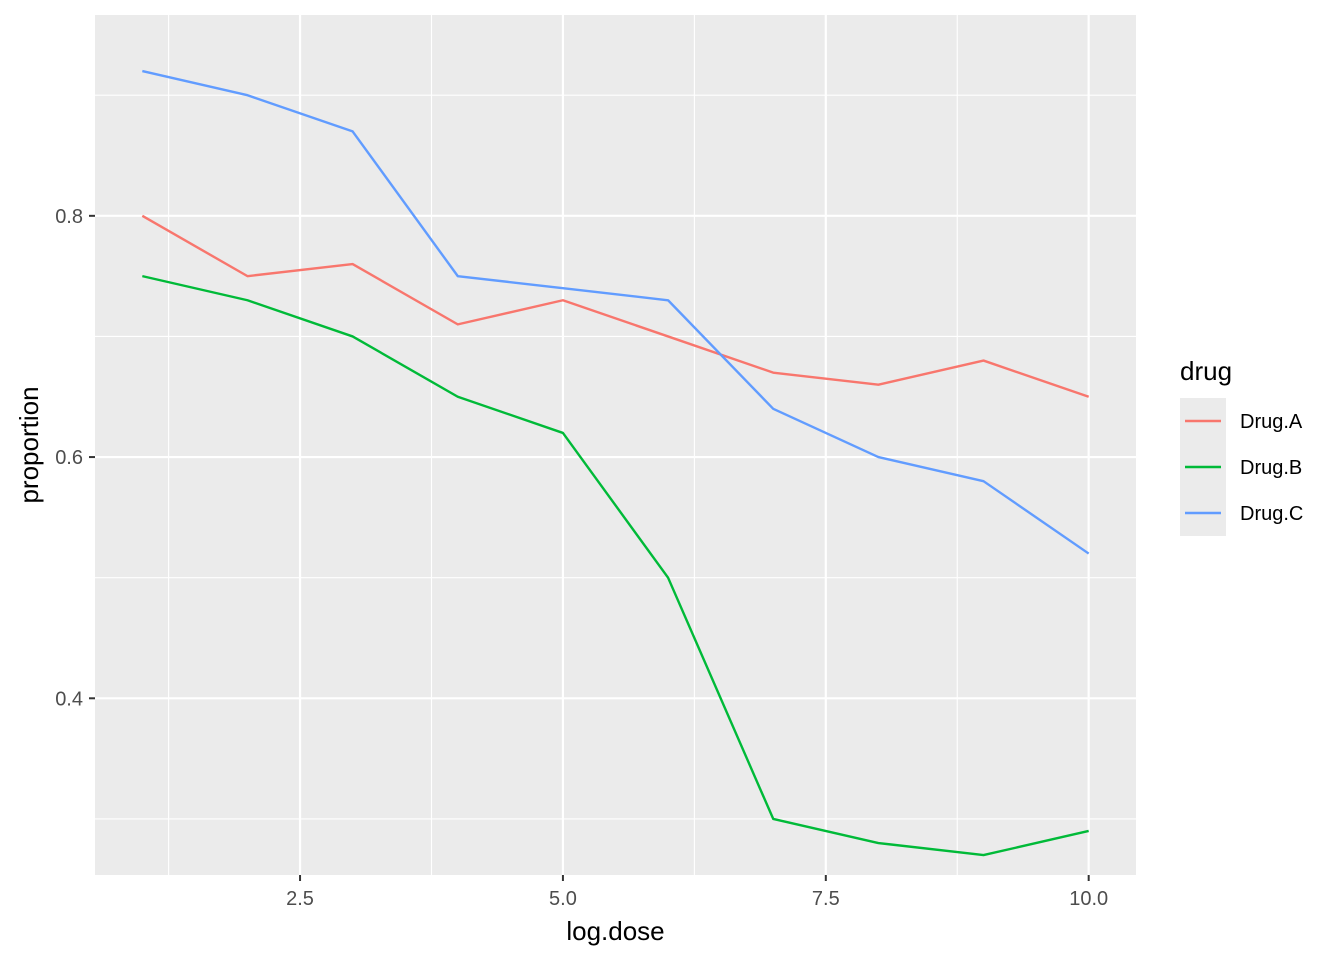  What do you see at coordinates (615, 931) in the screenshot?
I see `x-axis-title: log.dose` at bounding box center [615, 931].